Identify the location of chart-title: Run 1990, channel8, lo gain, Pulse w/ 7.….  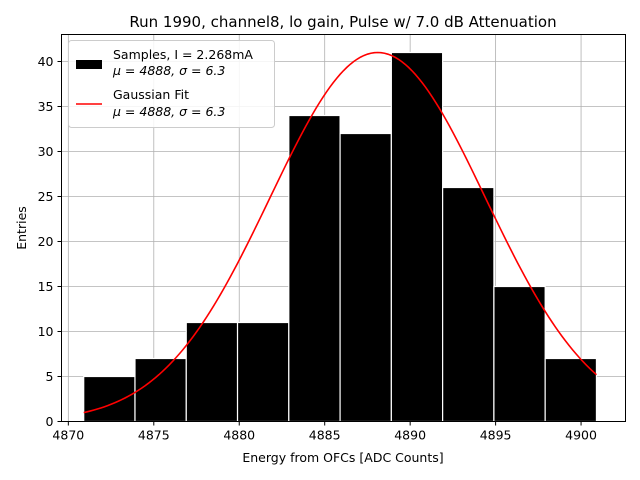
(342, 22).